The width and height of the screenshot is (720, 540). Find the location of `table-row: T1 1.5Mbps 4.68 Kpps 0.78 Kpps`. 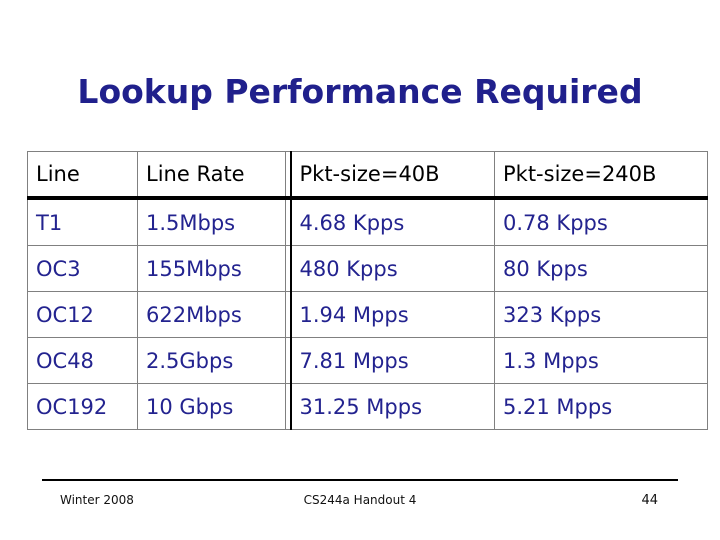

table-row: T1 1.5Mbps 4.68 Kpps 0.78 Kpps is located at coordinates (367, 221).